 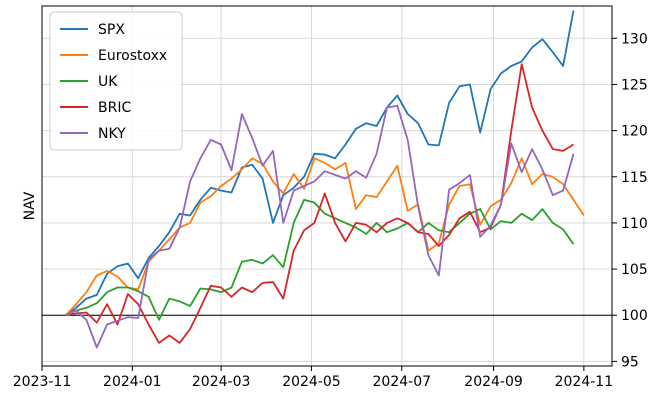 What do you see at coordinates (30, 205) in the screenshot?
I see `y-axis-label: NAV` at bounding box center [30, 205].